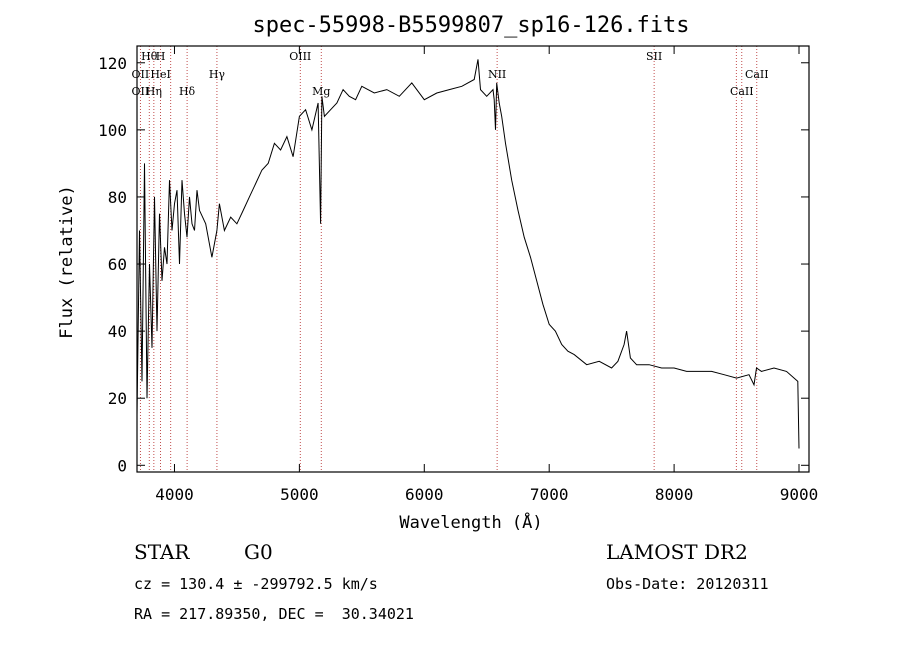 This screenshot has width=900, height=649. Describe the element at coordinates (256, 584) in the screenshot. I see `redshift-text: cz = 130.4 ± -299792.5 km/s` at that location.